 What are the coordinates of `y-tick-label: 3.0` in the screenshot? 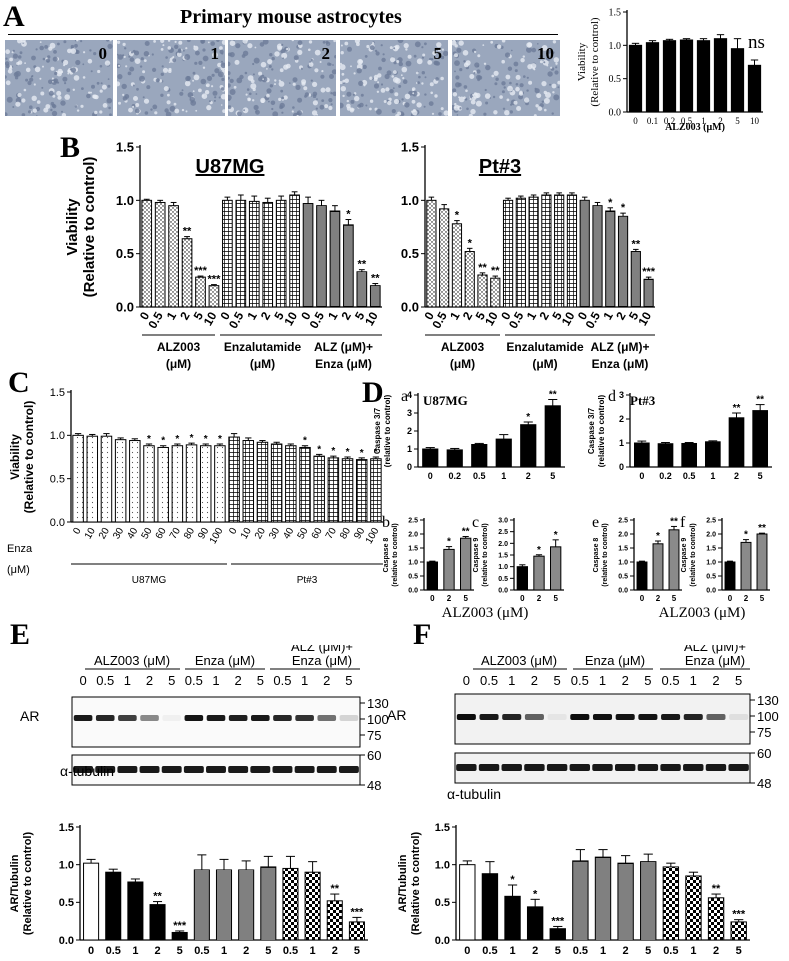 It's located at (503, 520).